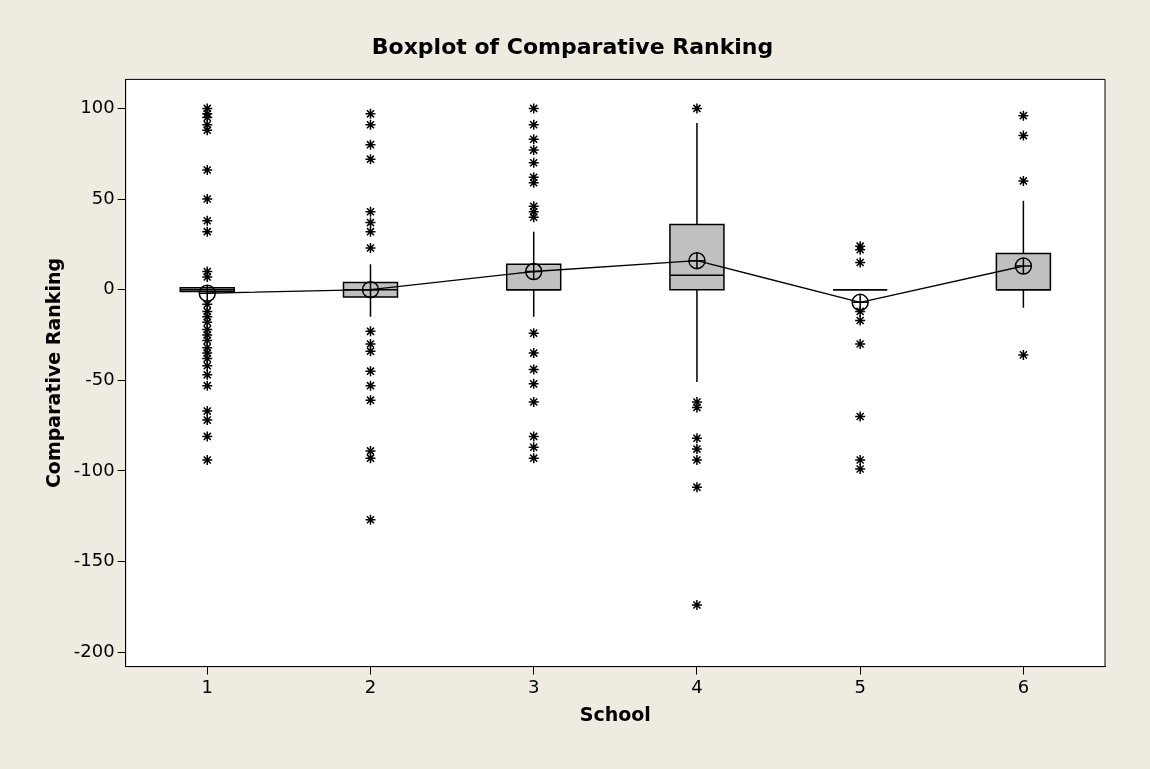 The height and width of the screenshot is (769, 1150). I want to click on x-tick-label: 2, so click(370, 687).